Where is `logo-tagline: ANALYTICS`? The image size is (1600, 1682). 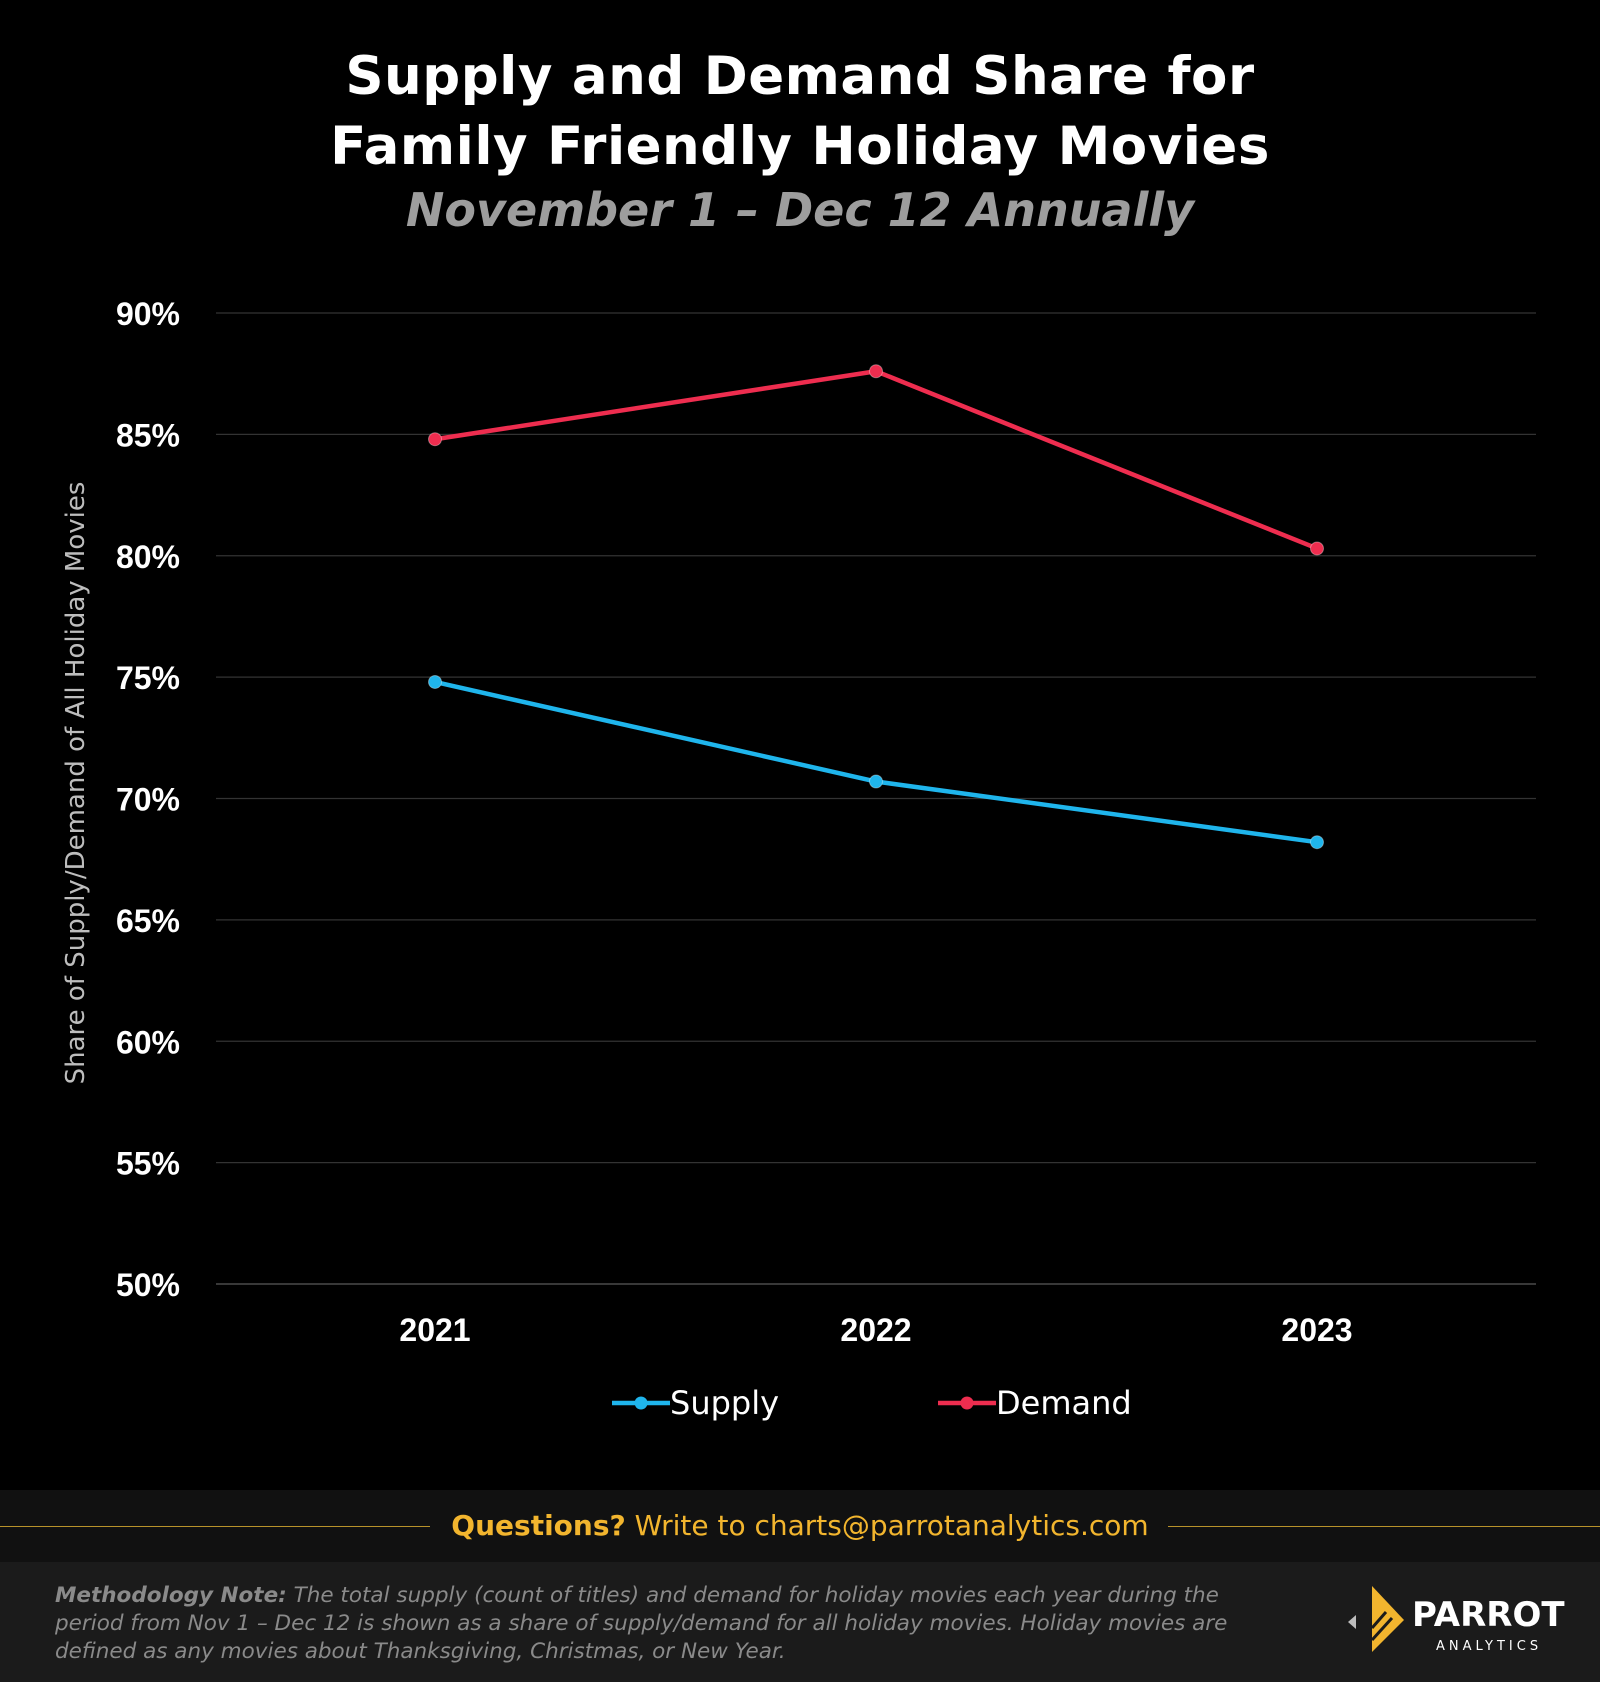 logo-tagline: ANALYTICS is located at coordinates (1489, 1646).